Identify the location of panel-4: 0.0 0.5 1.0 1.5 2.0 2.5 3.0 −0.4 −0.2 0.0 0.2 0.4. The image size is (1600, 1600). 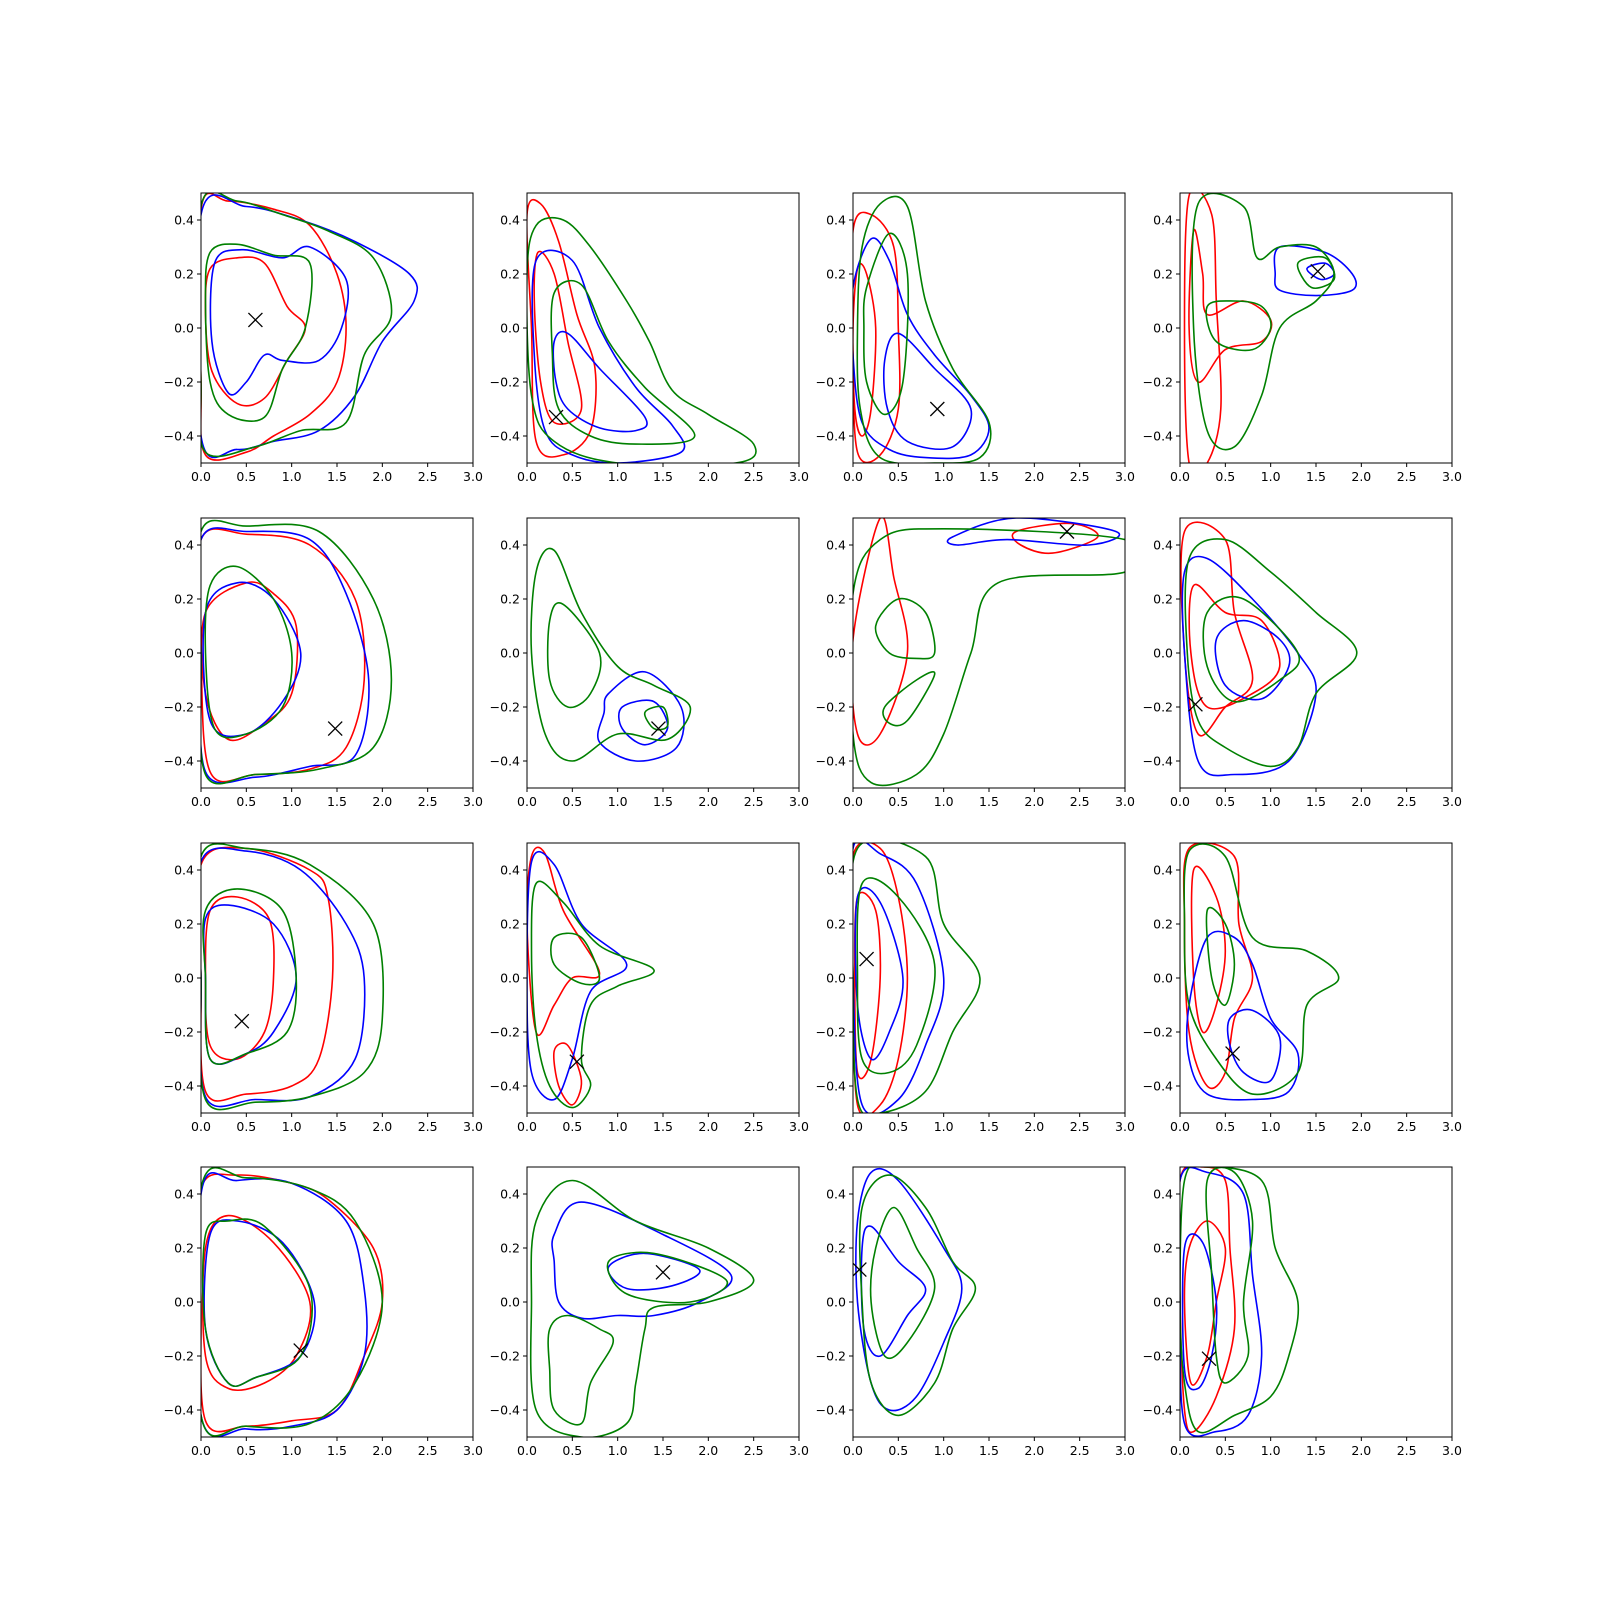
(1302, 338).